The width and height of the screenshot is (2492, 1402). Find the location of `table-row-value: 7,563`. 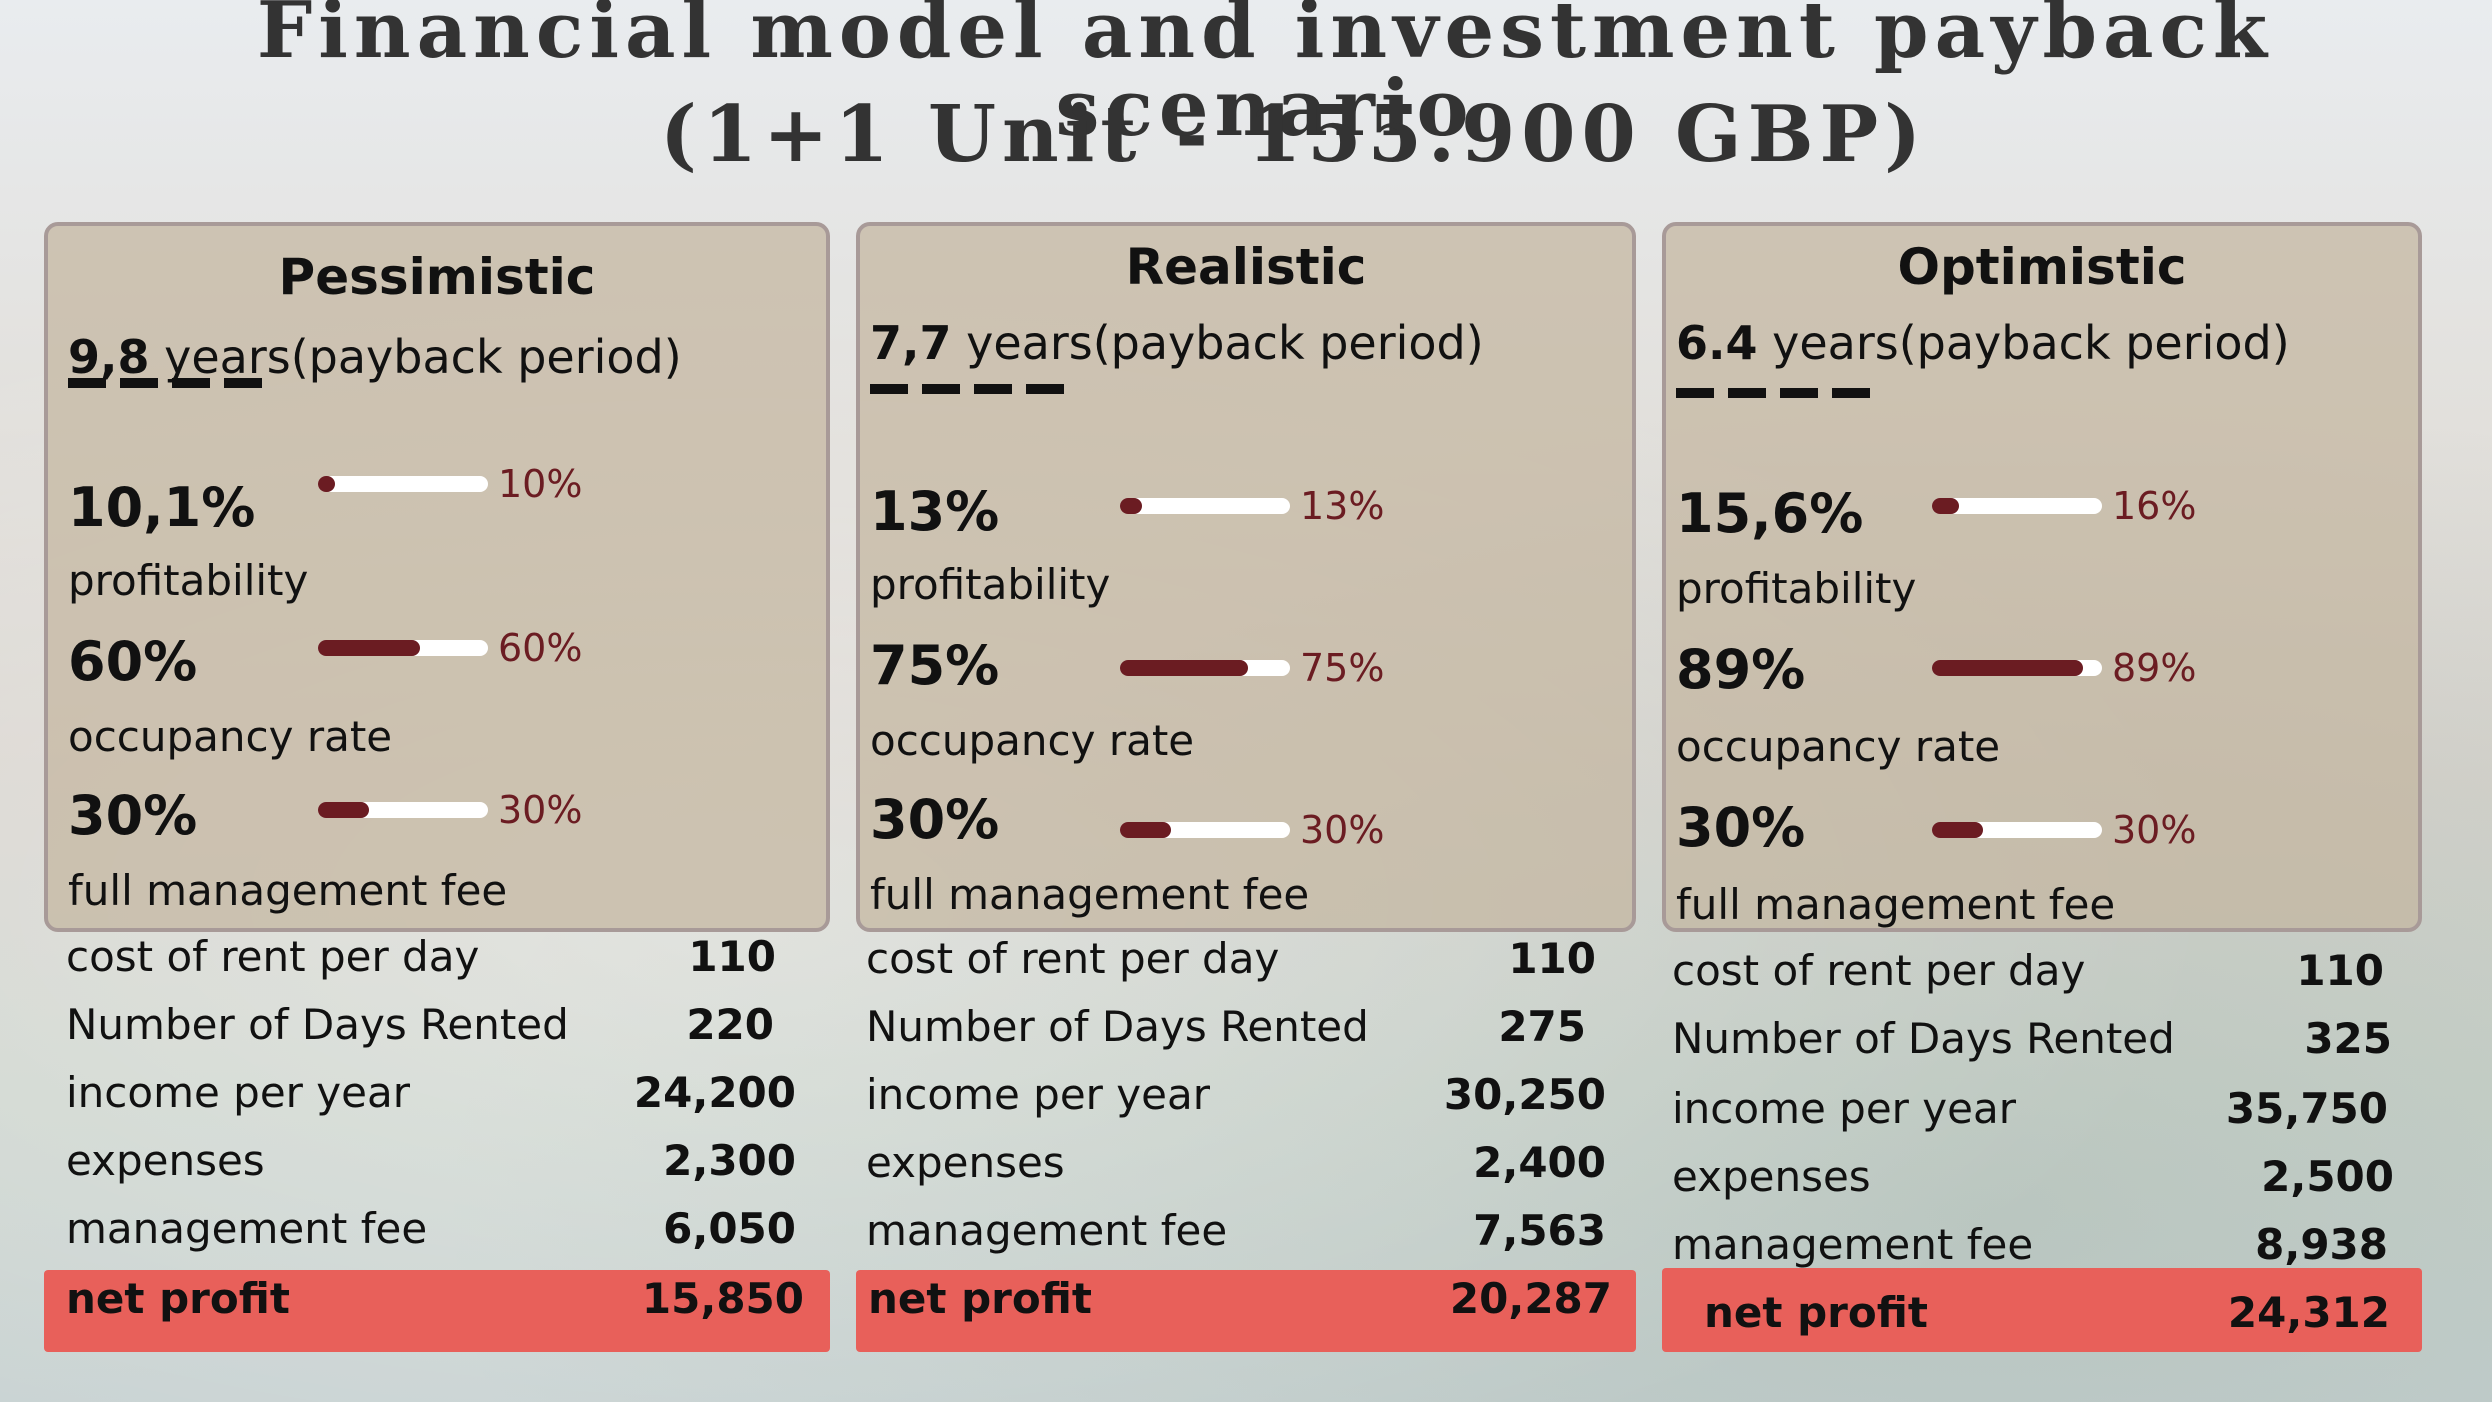

table-row-value: 7,563 is located at coordinates (1539, 1230).